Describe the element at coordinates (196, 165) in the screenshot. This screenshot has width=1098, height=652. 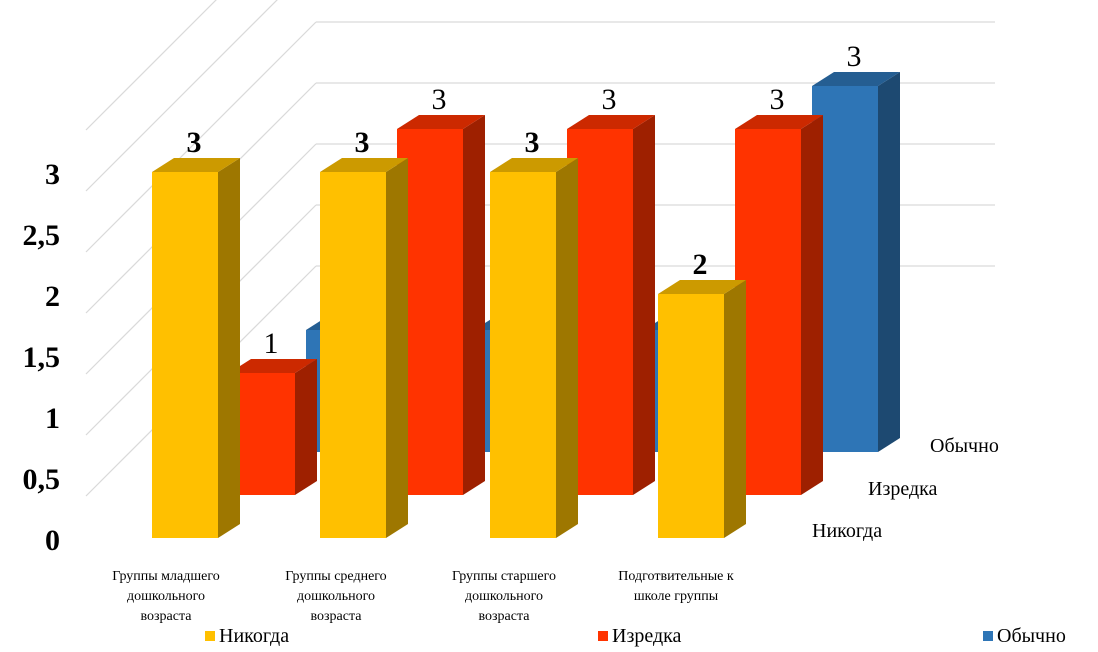
I see `bar-Никогда-0-top` at that location.